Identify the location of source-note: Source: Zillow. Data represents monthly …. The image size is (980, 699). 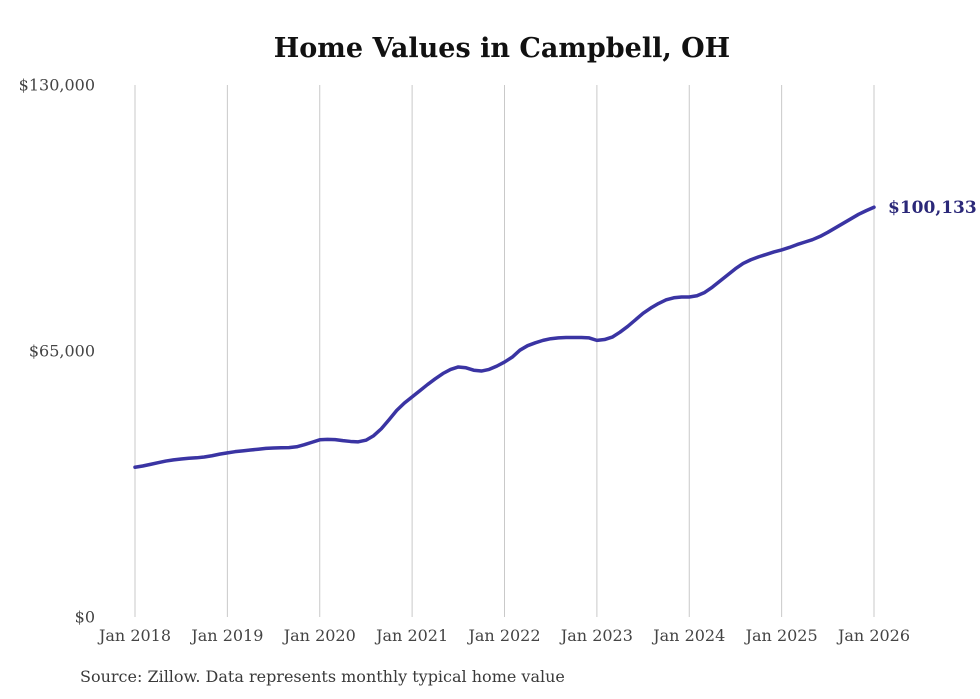
(322, 676).